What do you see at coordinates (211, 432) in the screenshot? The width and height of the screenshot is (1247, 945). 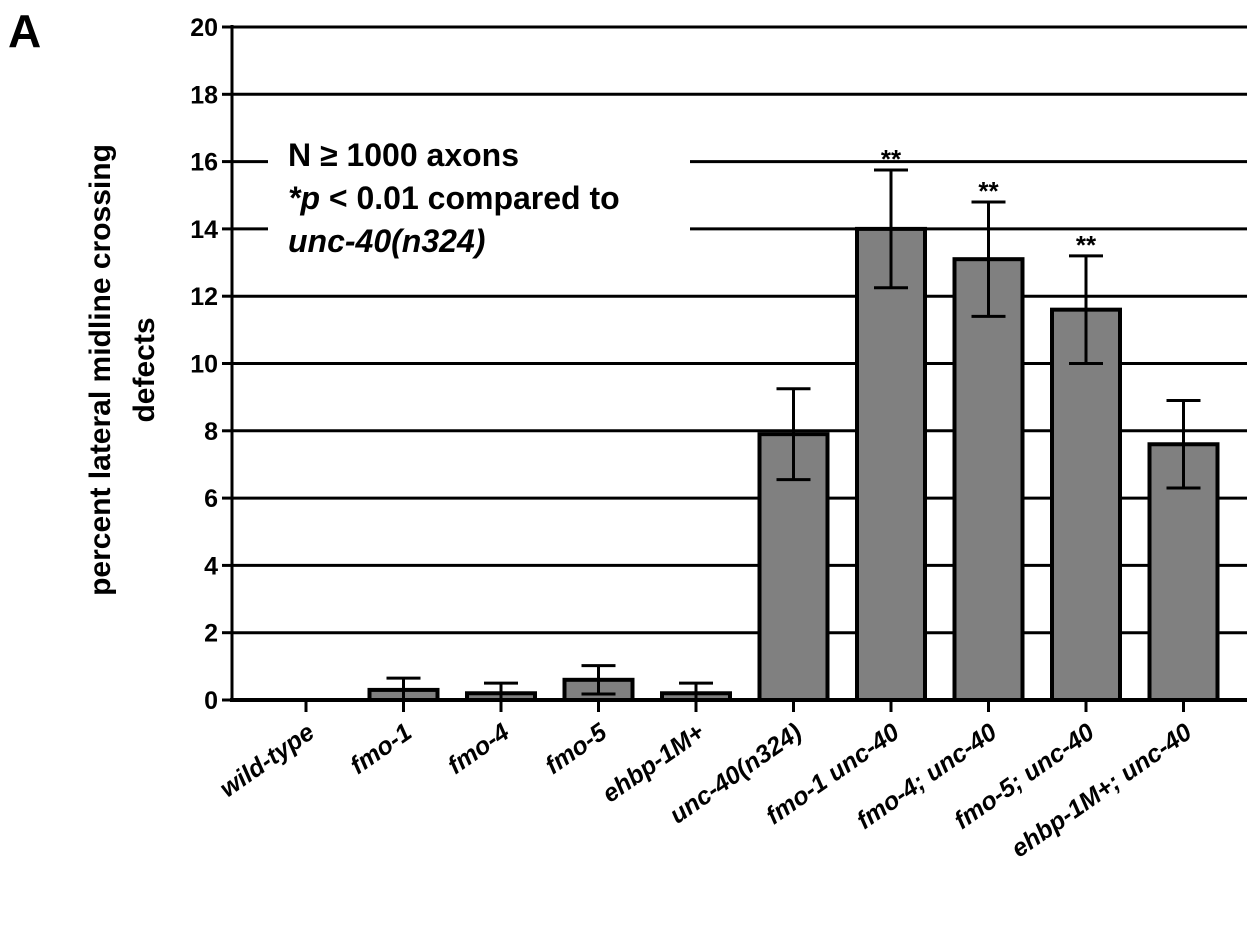 I see `y-tick-label: 8` at bounding box center [211, 432].